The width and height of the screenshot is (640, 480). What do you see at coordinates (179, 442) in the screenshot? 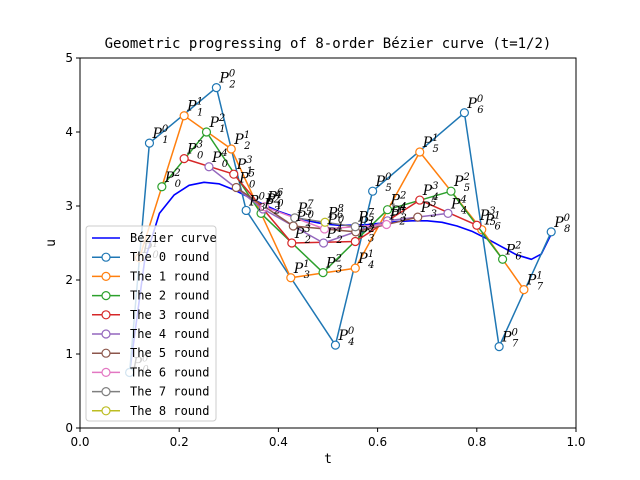
I see `x-tick-label: 0.2` at bounding box center [179, 442].